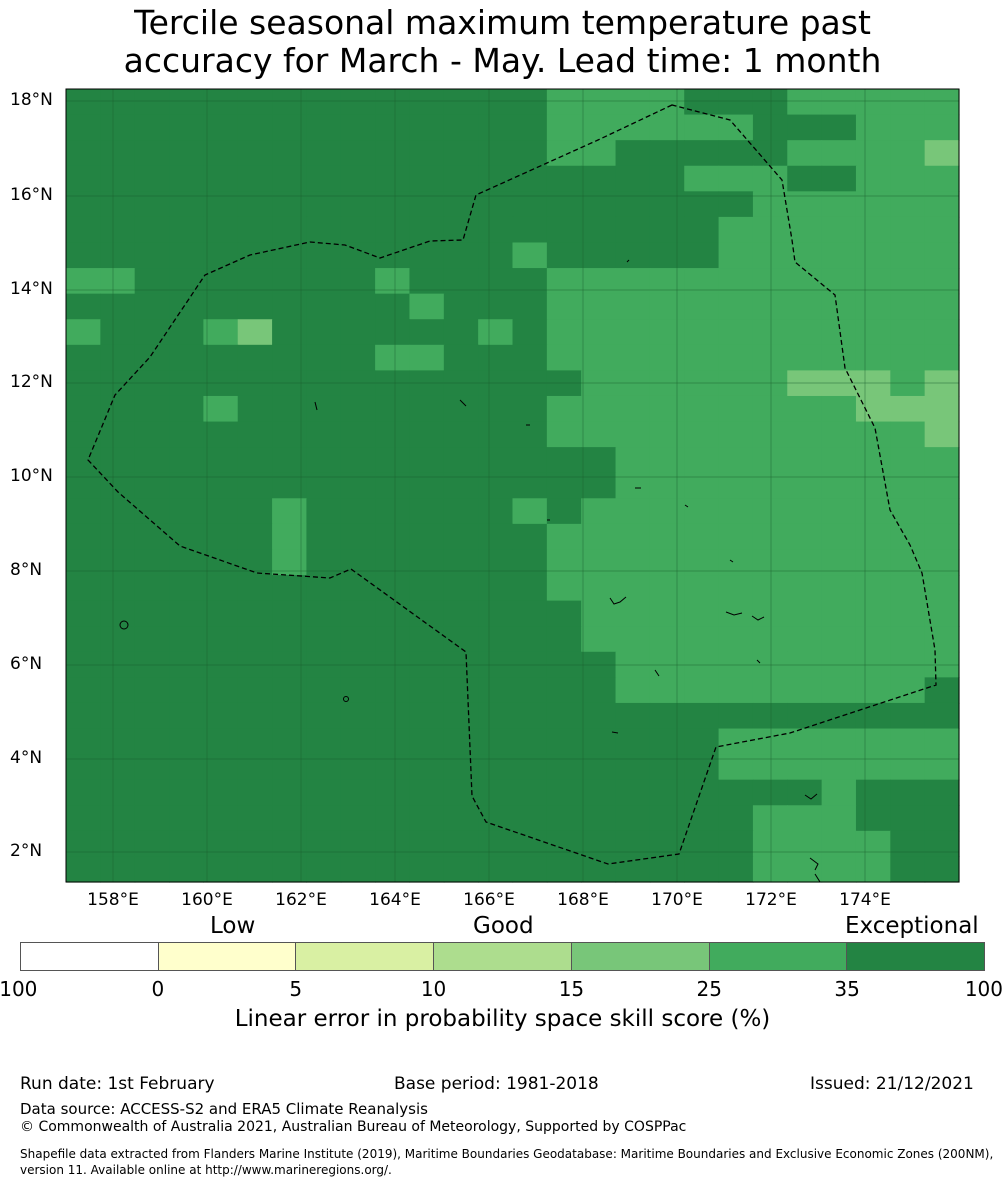 Image resolution: width=1005 pixels, height=1185 pixels. What do you see at coordinates (496, 1084) in the screenshot?
I see `base-period: Base period: 1981-2018` at bounding box center [496, 1084].